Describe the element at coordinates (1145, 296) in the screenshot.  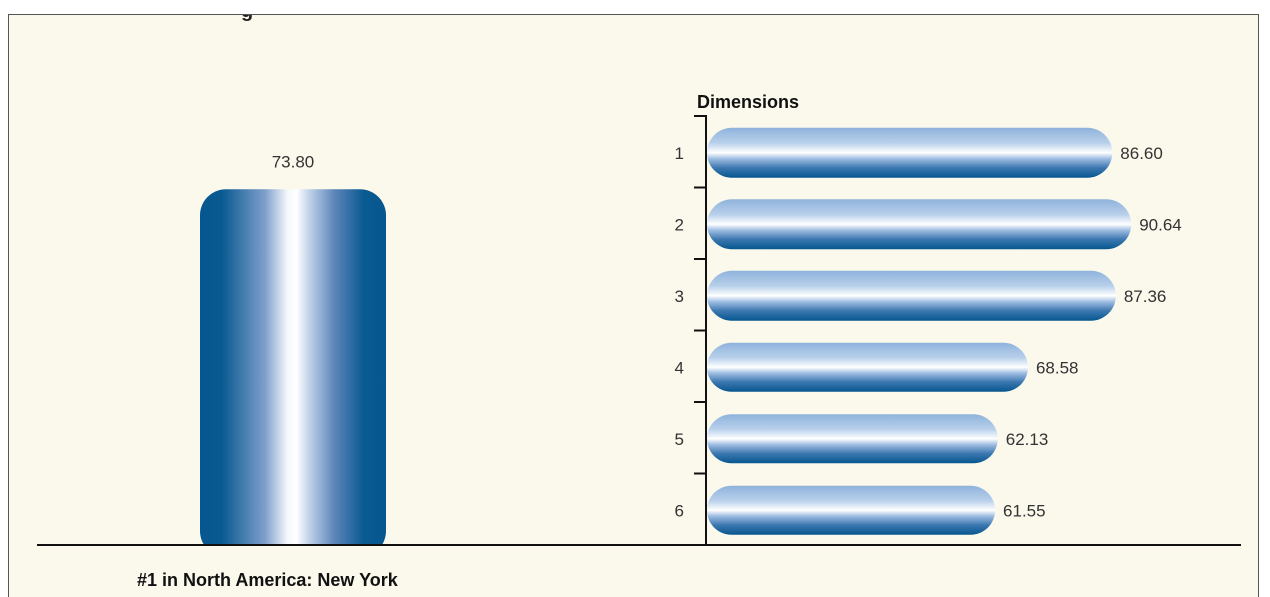
I see `dimension-value-label: 87.36` at that location.